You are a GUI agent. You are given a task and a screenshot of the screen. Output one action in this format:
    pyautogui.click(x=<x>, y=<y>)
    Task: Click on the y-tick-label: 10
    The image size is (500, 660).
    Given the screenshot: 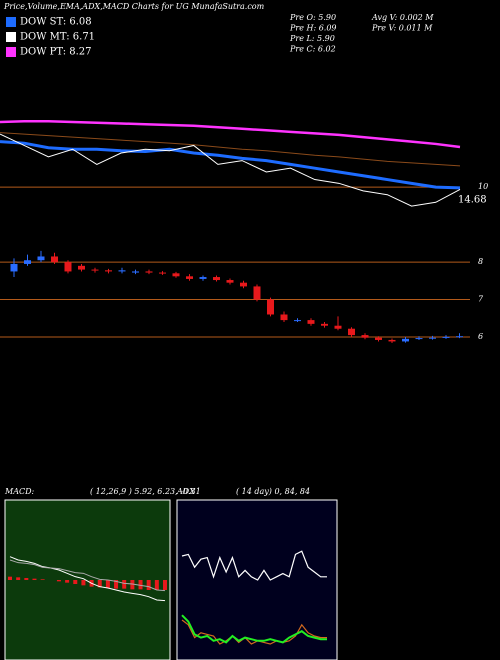 What is the action you would take?
    pyautogui.click(x=483, y=186)
    